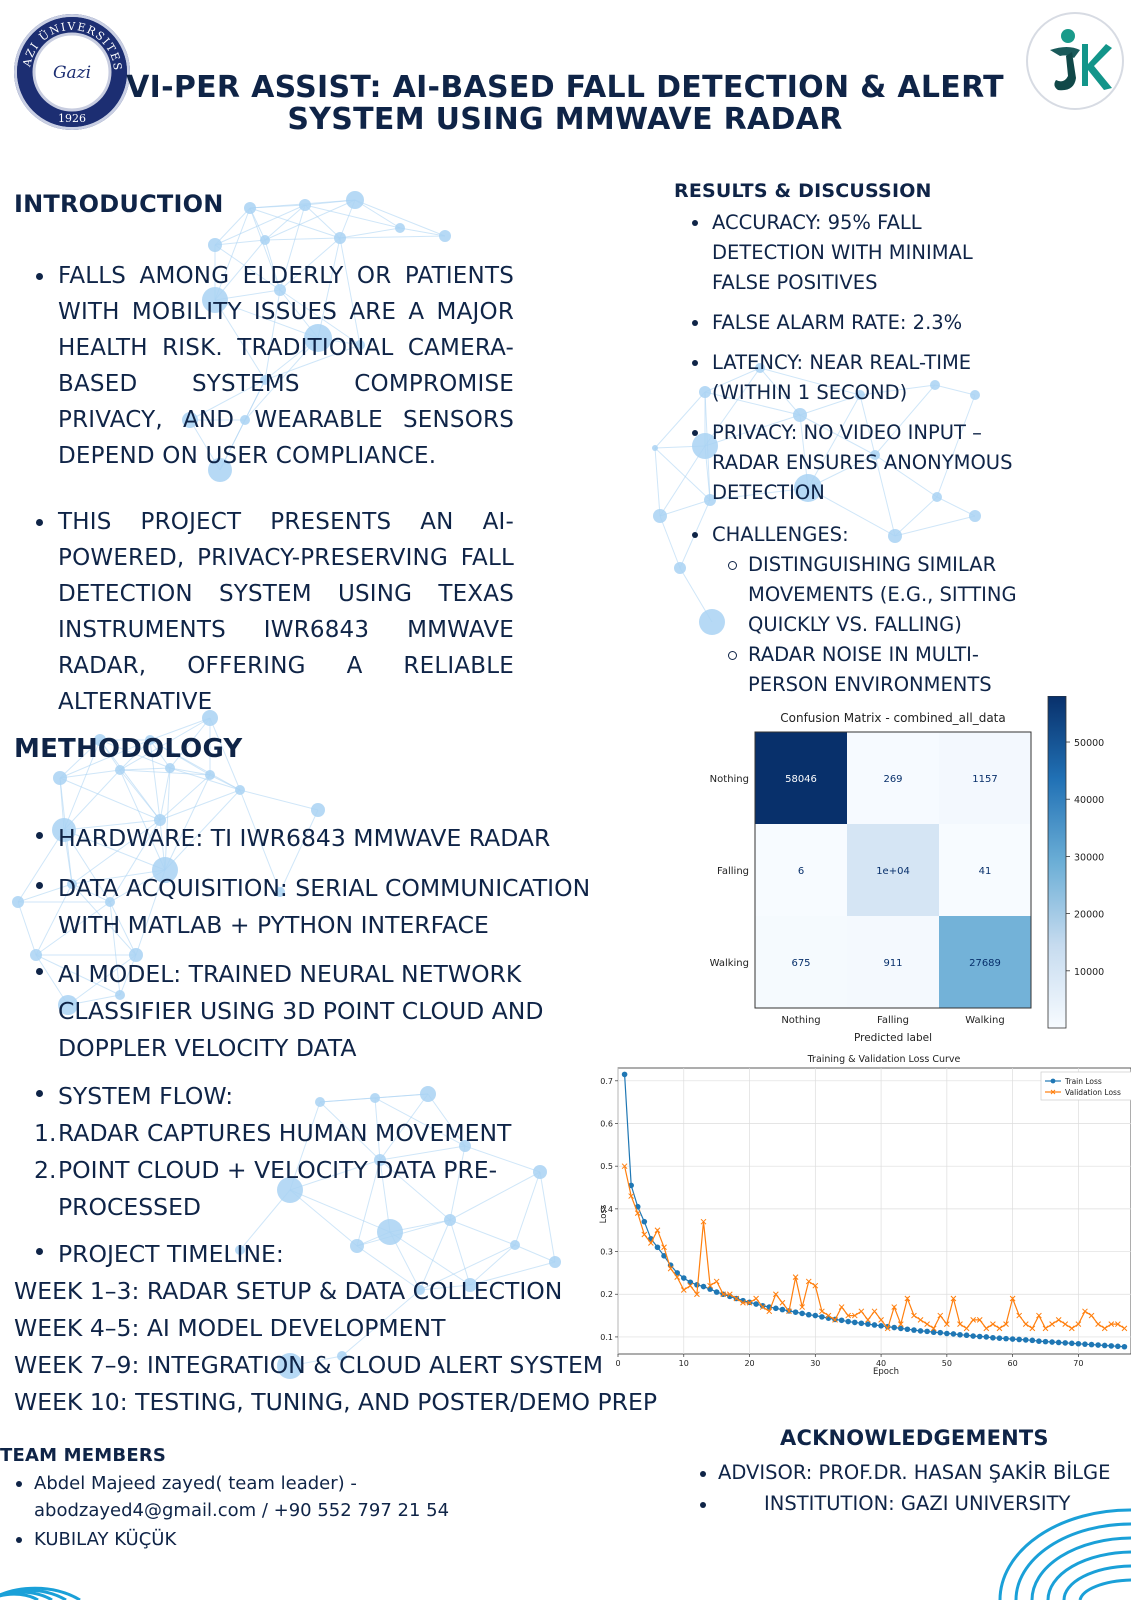 This screenshot has height=1600, width=1131. Describe the element at coordinates (1053, 1092) in the screenshot. I see `loss-legend-marker` at that location.